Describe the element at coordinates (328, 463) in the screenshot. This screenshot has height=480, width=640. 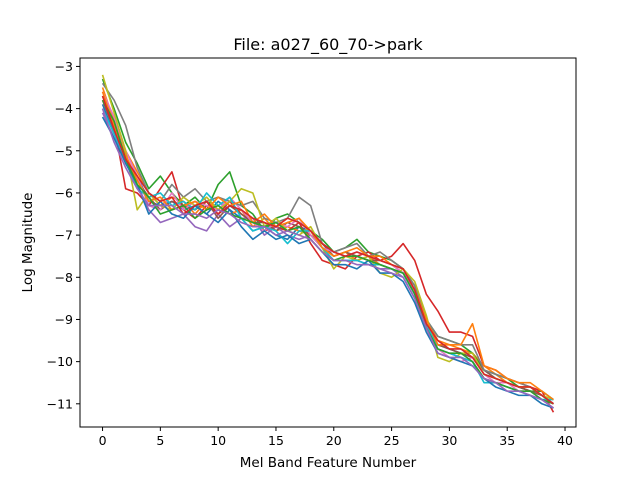
I see `x-axis-label: Mel Band Feature Number` at that location.